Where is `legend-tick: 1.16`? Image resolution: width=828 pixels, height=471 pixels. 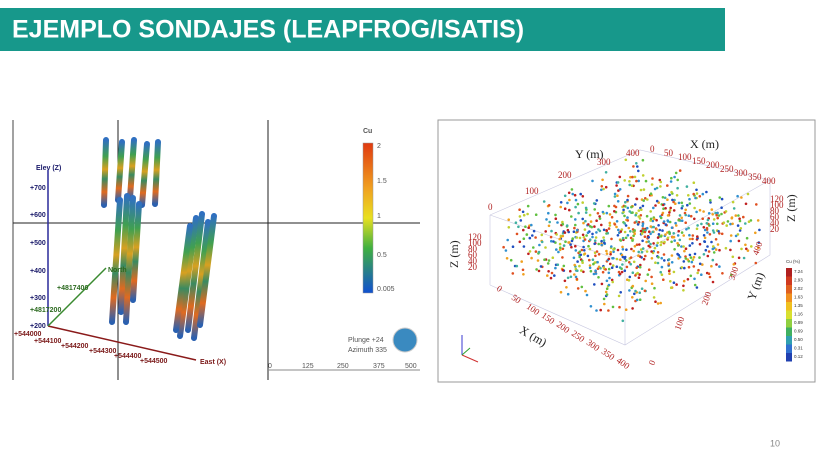 legend-tick: 1.16 is located at coordinates (798, 314).